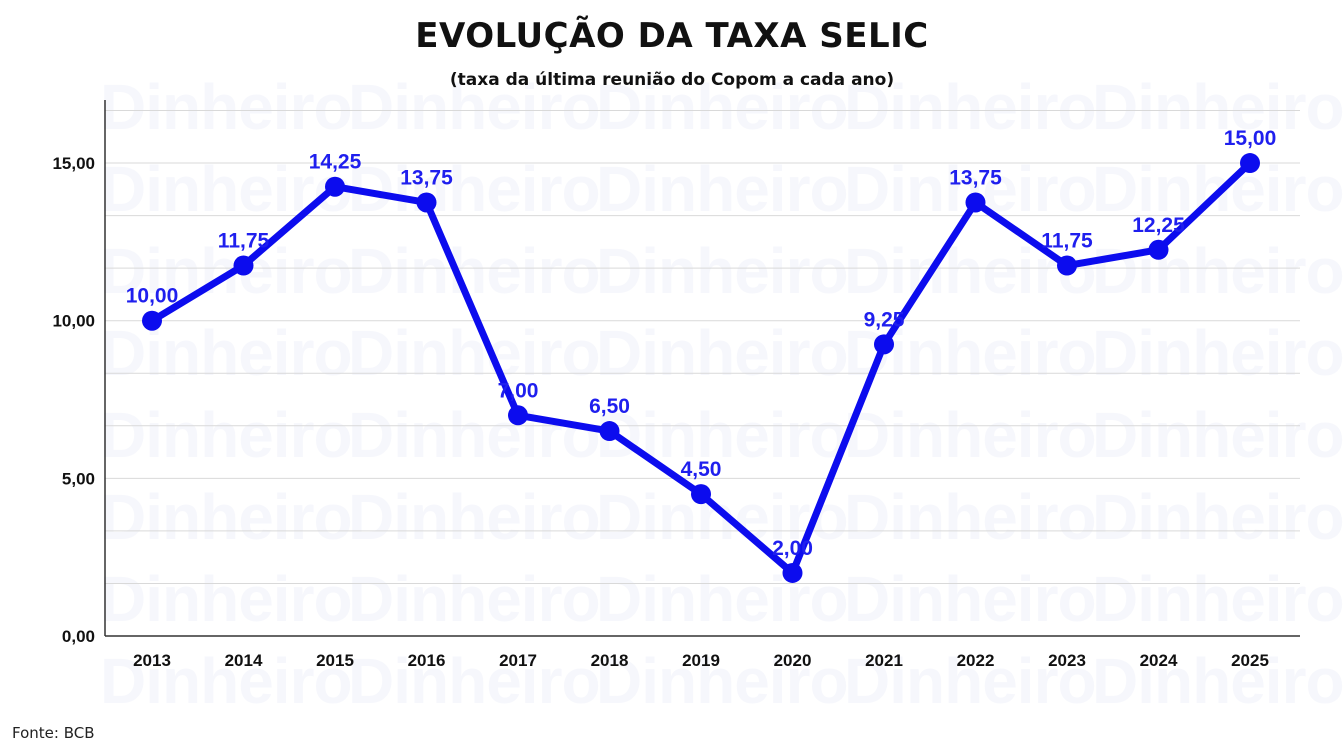 The width and height of the screenshot is (1344, 756). I want to click on x-tick-label: 2022, so click(976, 660).